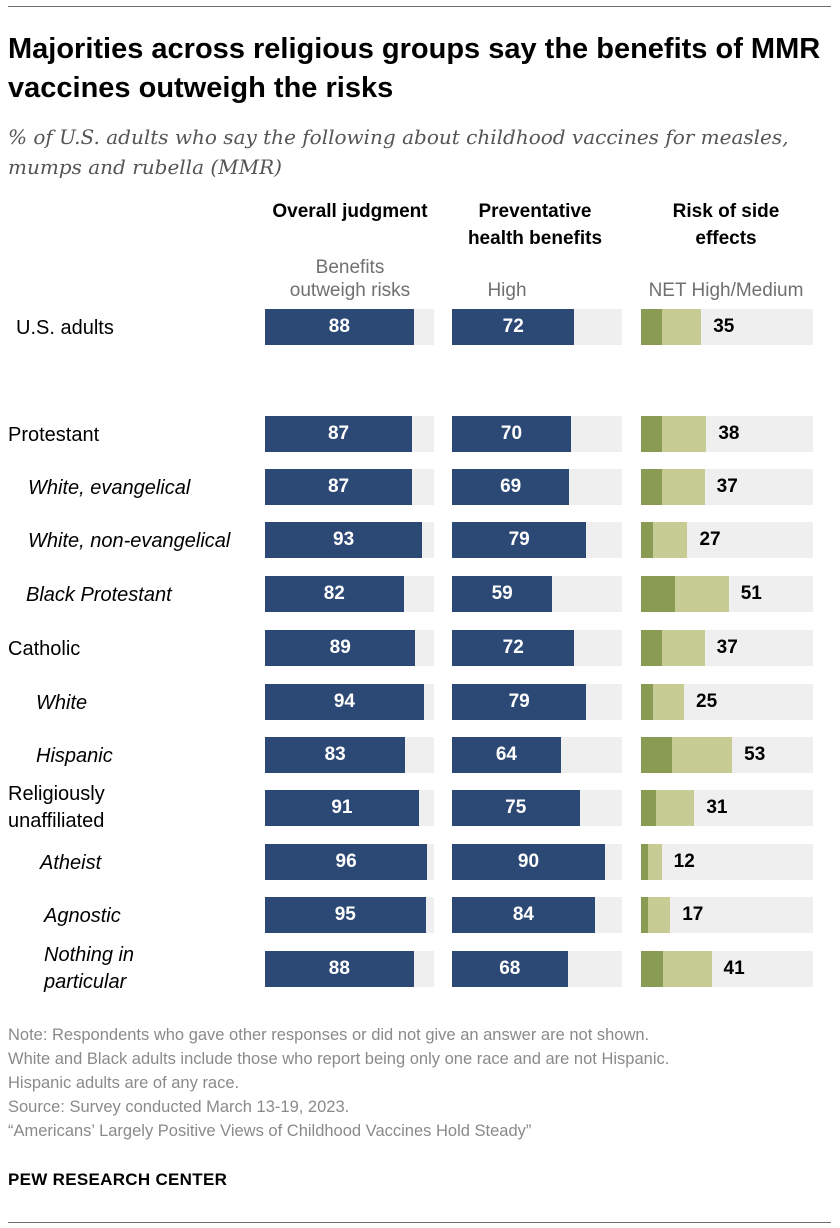 The height and width of the screenshot is (1228, 840). I want to click on value-label: 51, so click(751, 593).